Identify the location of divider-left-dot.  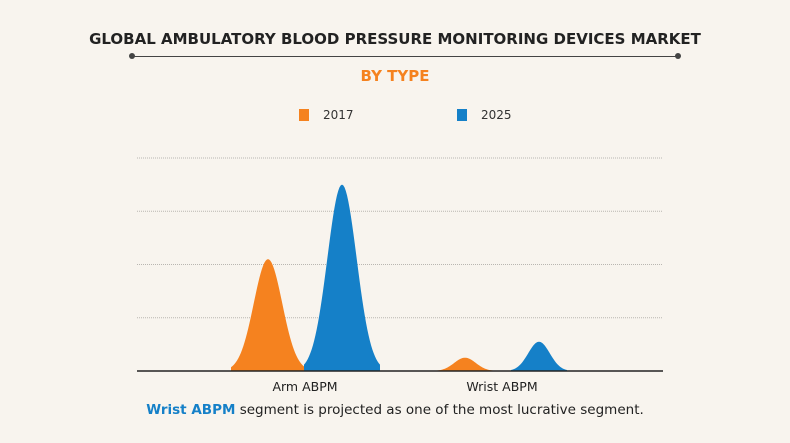
(132, 56).